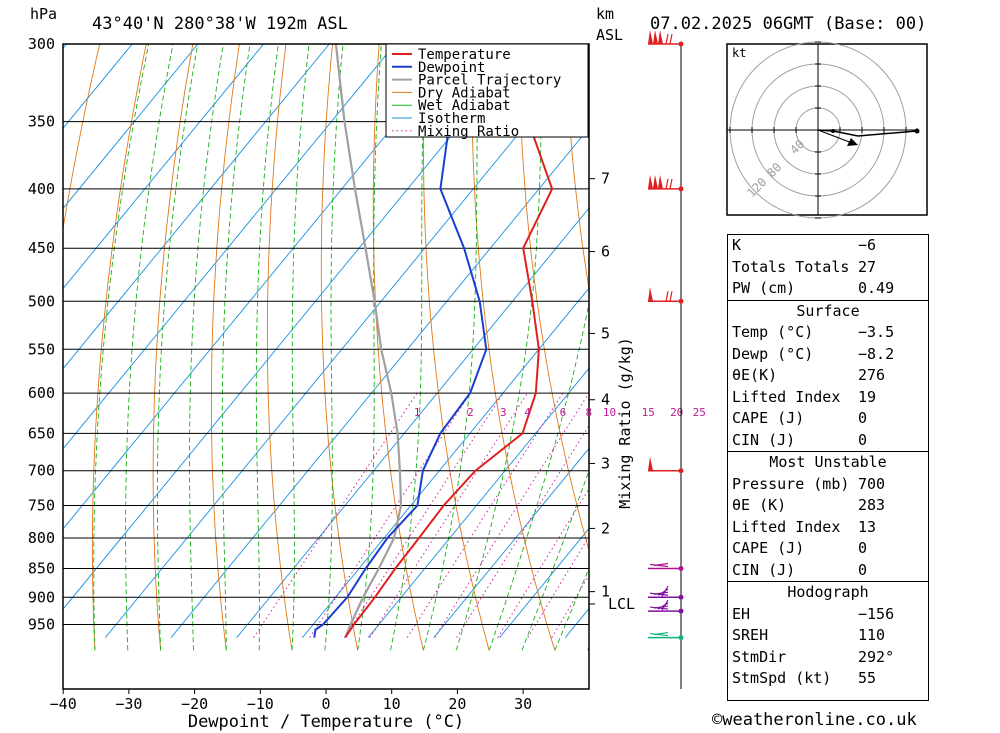  What do you see at coordinates (41, 471) in the screenshot?
I see `pressure-tick-label: 700` at bounding box center [41, 471].